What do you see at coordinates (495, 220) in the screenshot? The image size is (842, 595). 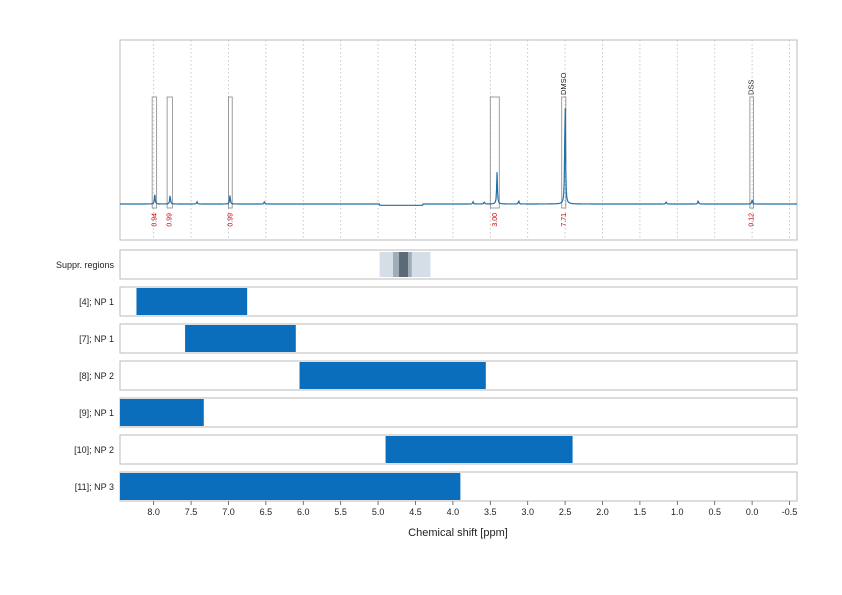 I see `integral-value: 3.00` at bounding box center [495, 220].